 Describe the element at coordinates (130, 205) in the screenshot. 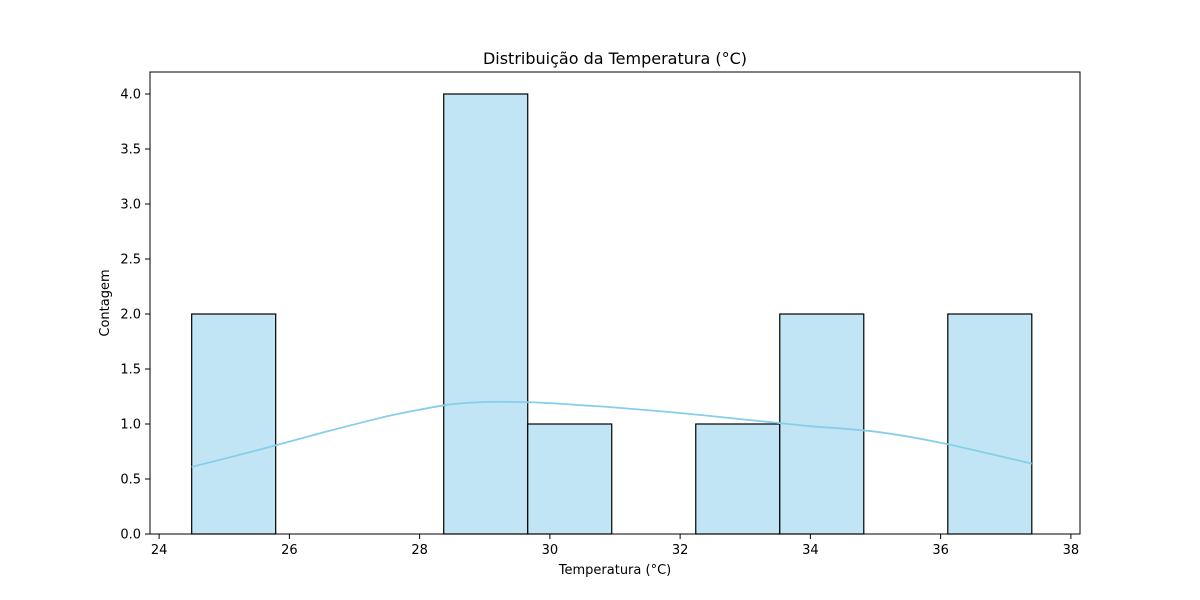

I see `y-tick-label-3: 3.0` at that location.